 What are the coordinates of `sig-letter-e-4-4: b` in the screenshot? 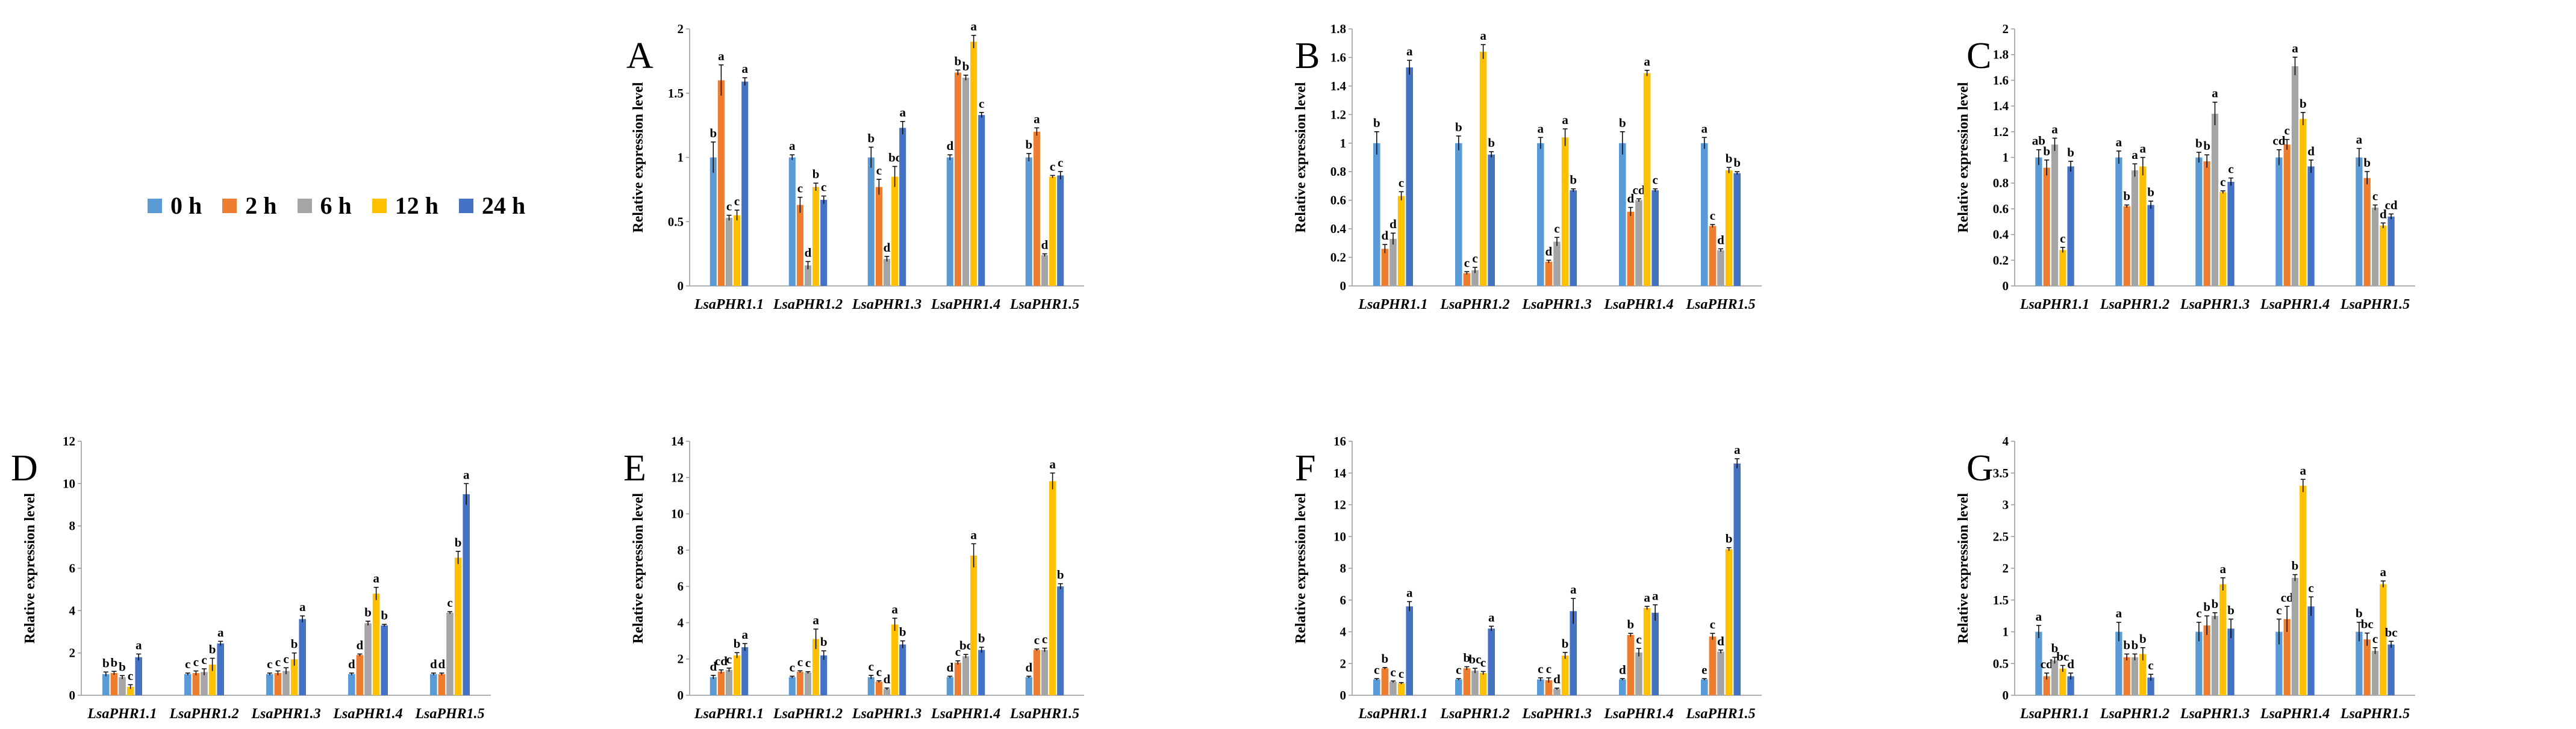 It's located at (1060, 575).